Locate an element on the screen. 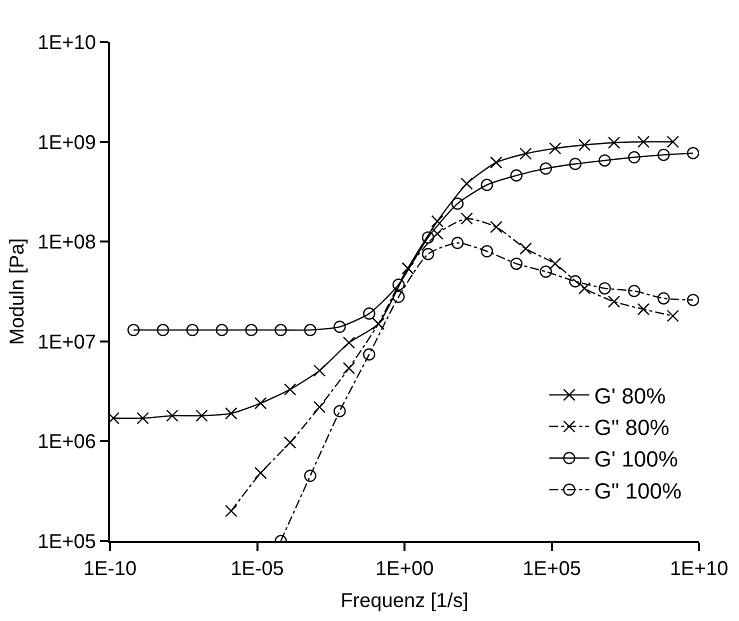 Image resolution: width=739 pixels, height=621 pixels. x-tick-label: 1E-05 is located at coordinates (257, 569).